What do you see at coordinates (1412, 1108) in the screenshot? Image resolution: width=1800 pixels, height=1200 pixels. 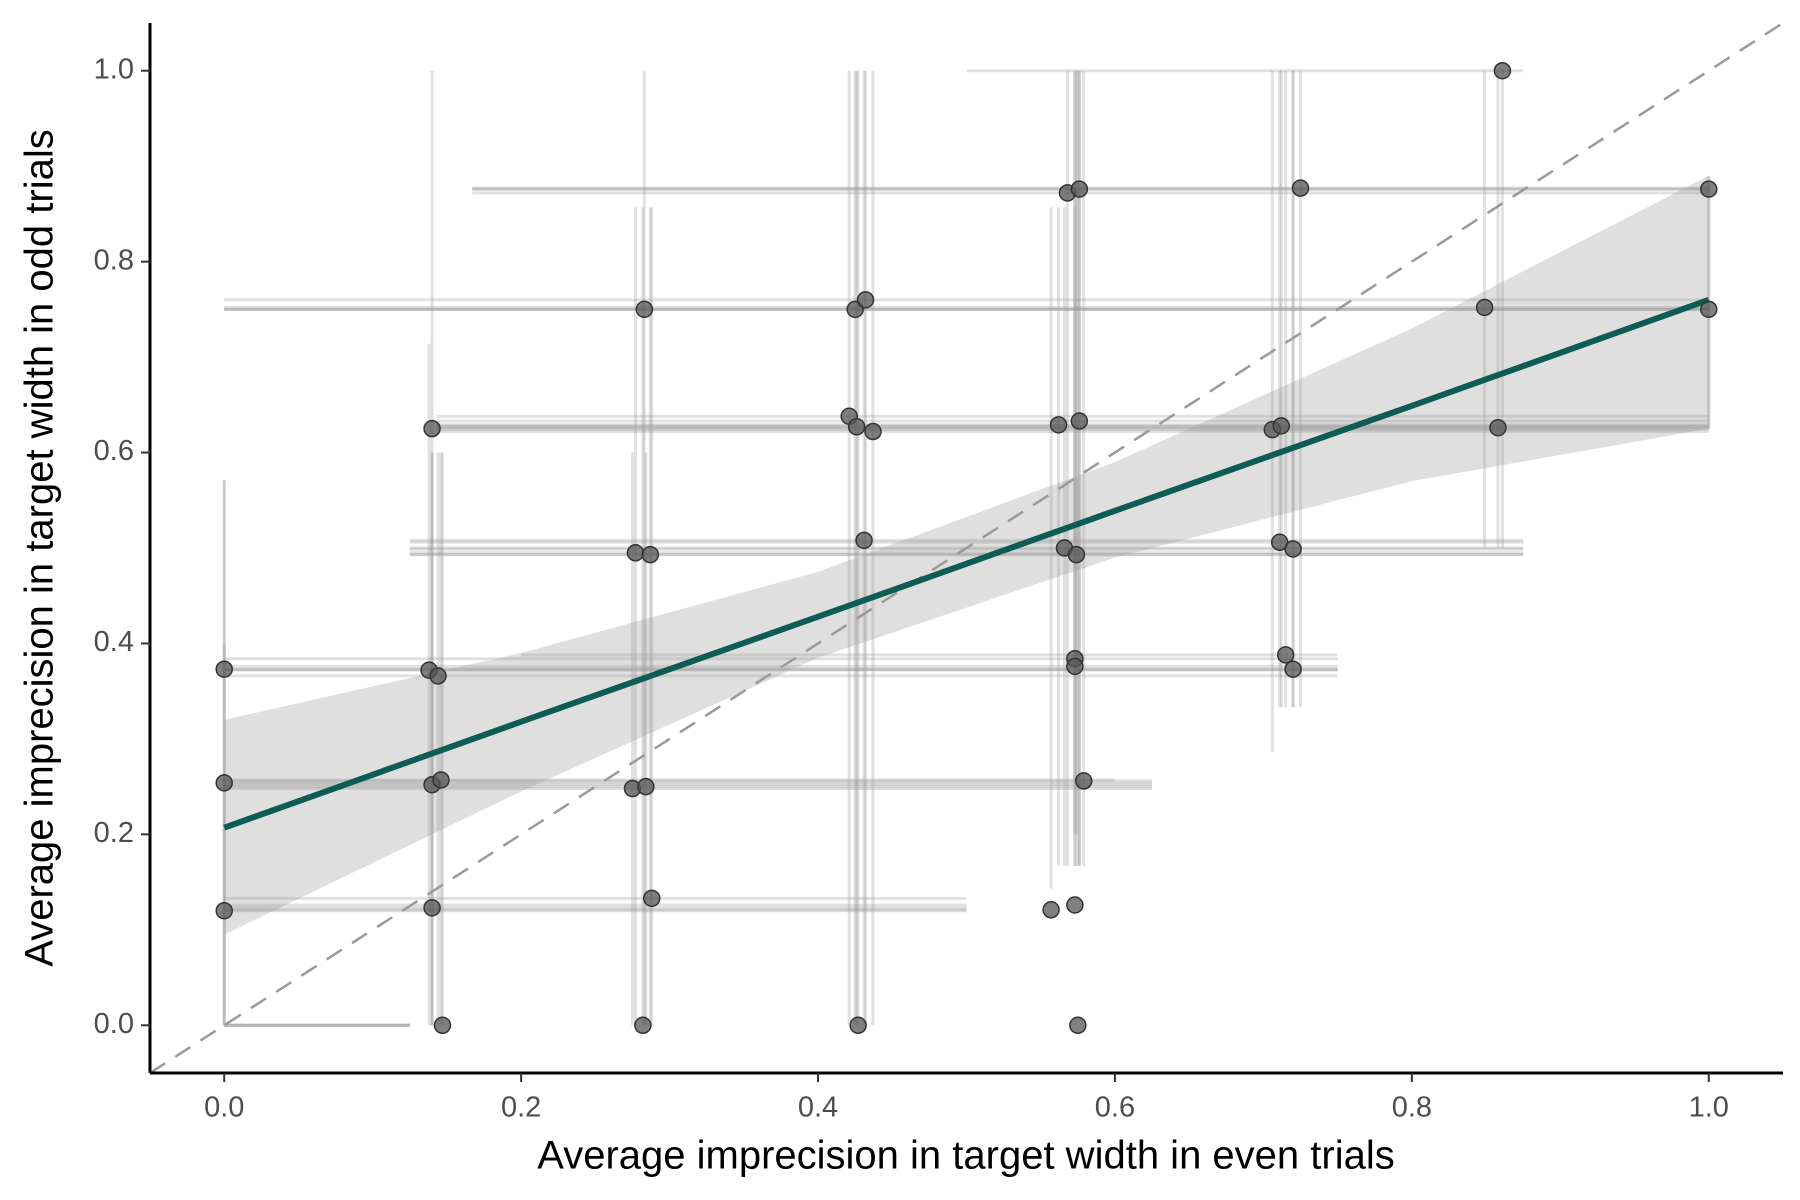 I see `x-tick-label: 0.8` at bounding box center [1412, 1108].